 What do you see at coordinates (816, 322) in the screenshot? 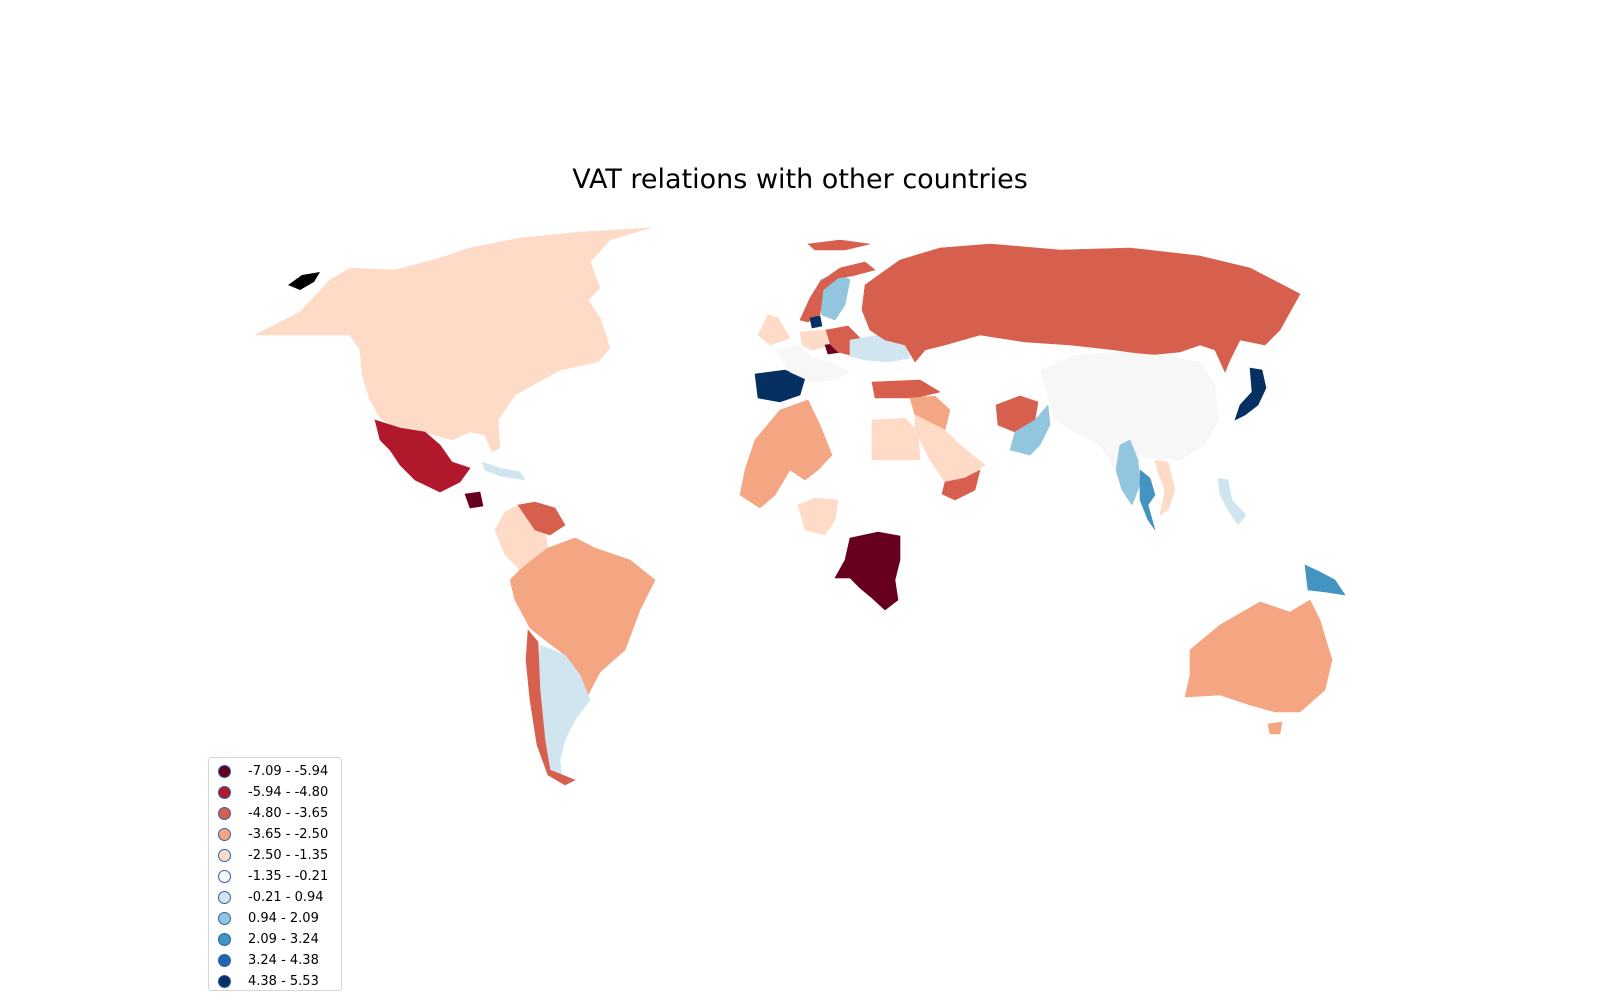
I see `region-denmark` at bounding box center [816, 322].